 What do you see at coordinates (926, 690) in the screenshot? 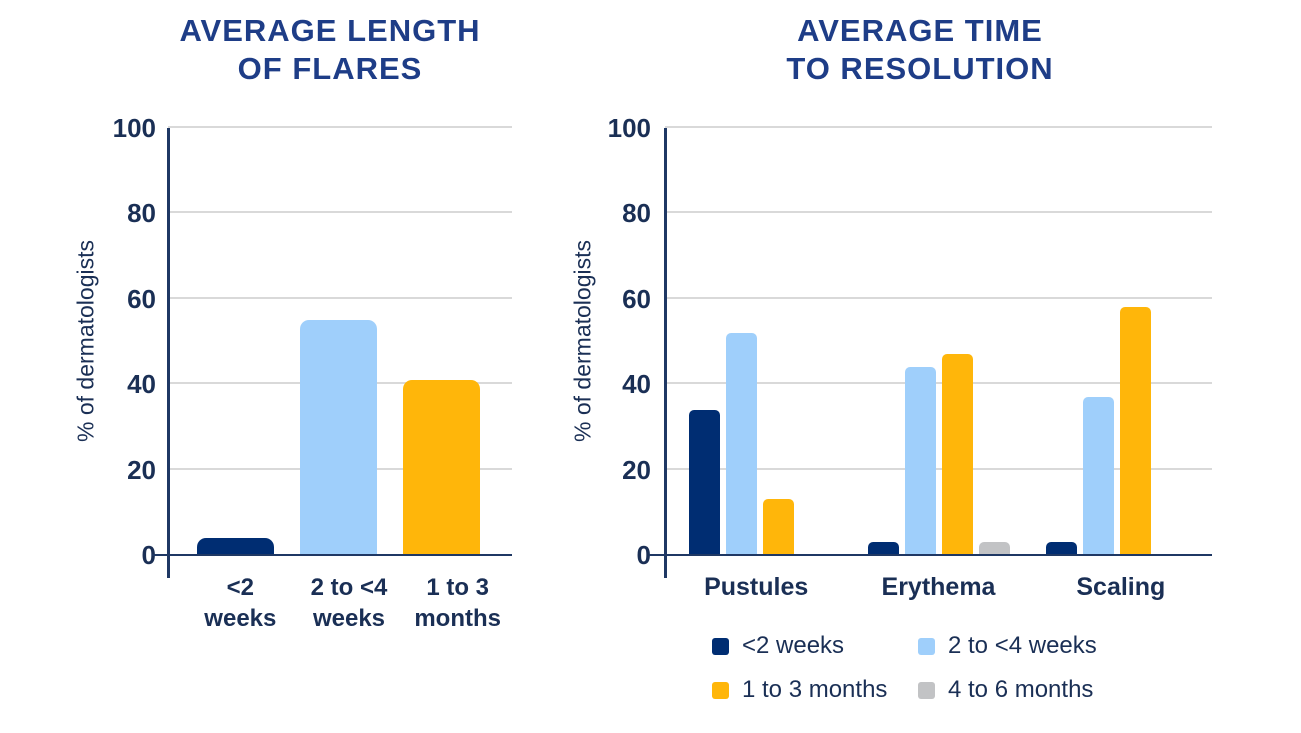
I see `legend-swatch-4-to-6-months` at bounding box center [926, 690].